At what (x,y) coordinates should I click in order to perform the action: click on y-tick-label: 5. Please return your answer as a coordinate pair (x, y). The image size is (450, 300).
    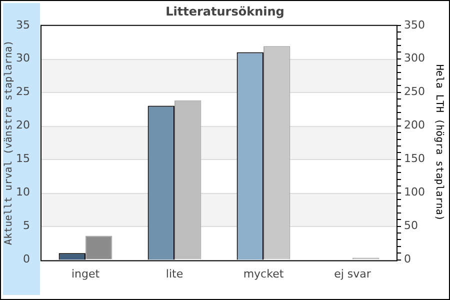
    Looking at the image, I should click on (26, 225).